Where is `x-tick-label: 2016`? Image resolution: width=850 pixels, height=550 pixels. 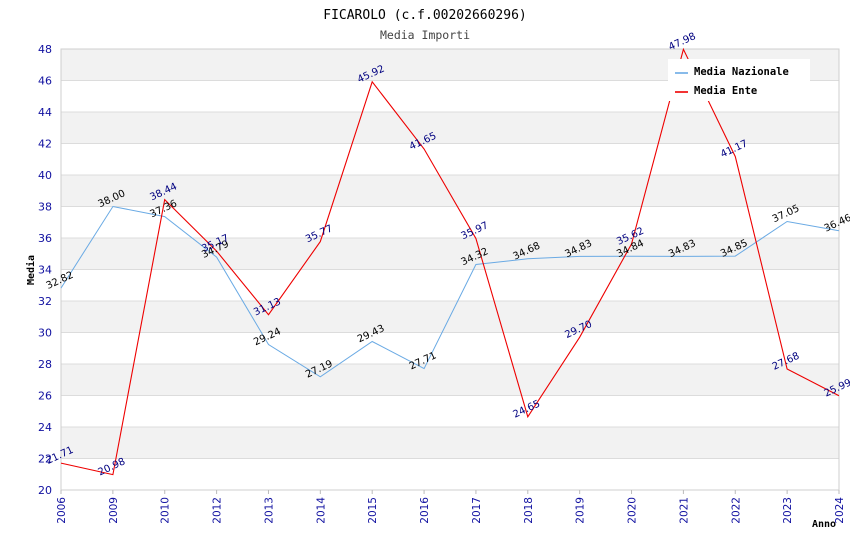 x-tick-label: 2016 is located at coordinates (425, 510).